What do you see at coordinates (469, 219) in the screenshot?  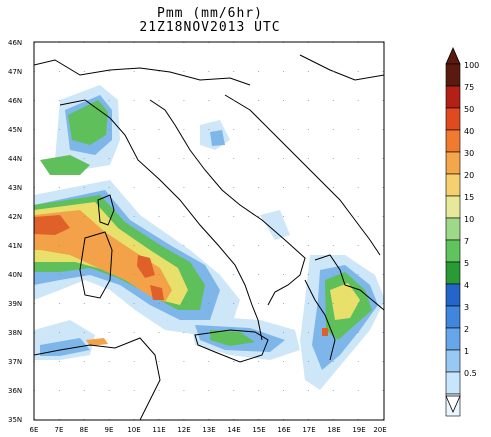 I see `legend-label: 10` at bounding box center [469, 219].